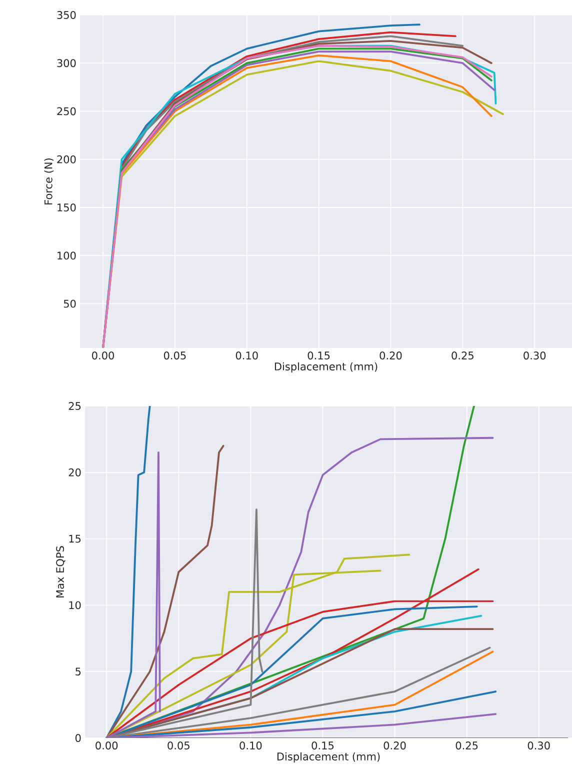  I want to click on y-tick-label: 25, so click(74, 406).